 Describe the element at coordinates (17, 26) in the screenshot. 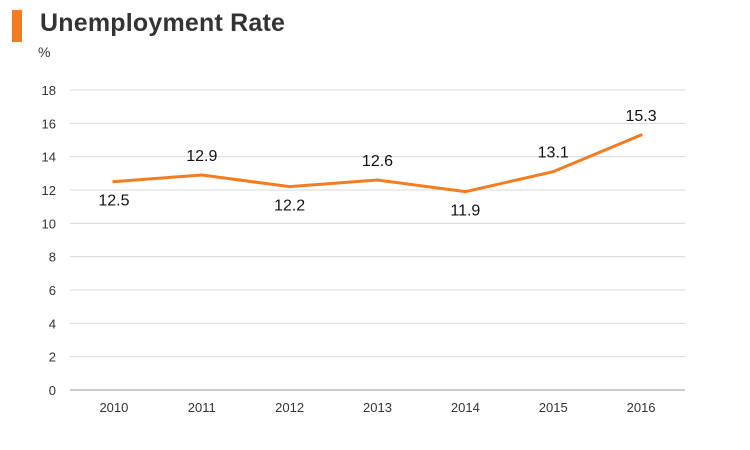

I see `title-accent-bar` at that location.